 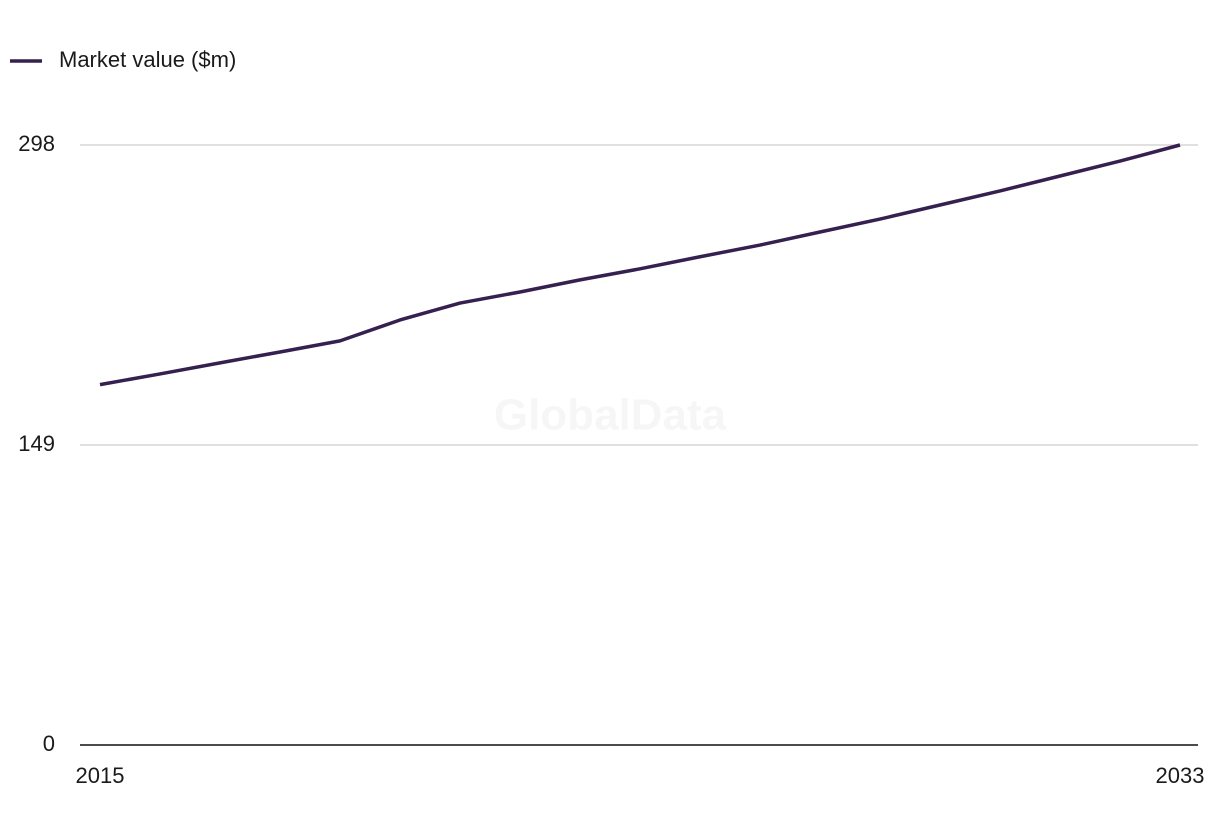 I want to click on legend-label: Market value ($m), so click(x=147, y=59).